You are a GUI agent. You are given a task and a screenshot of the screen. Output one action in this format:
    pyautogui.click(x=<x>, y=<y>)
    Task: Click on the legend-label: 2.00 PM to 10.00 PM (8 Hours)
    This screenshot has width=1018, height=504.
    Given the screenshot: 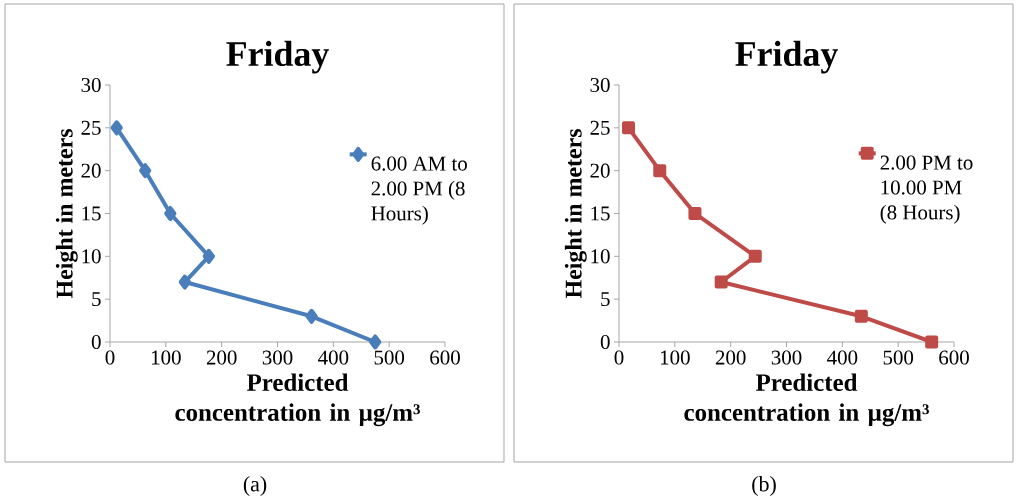 What is the action you would take?
    pyautogui.click(x=926, y=189)
    